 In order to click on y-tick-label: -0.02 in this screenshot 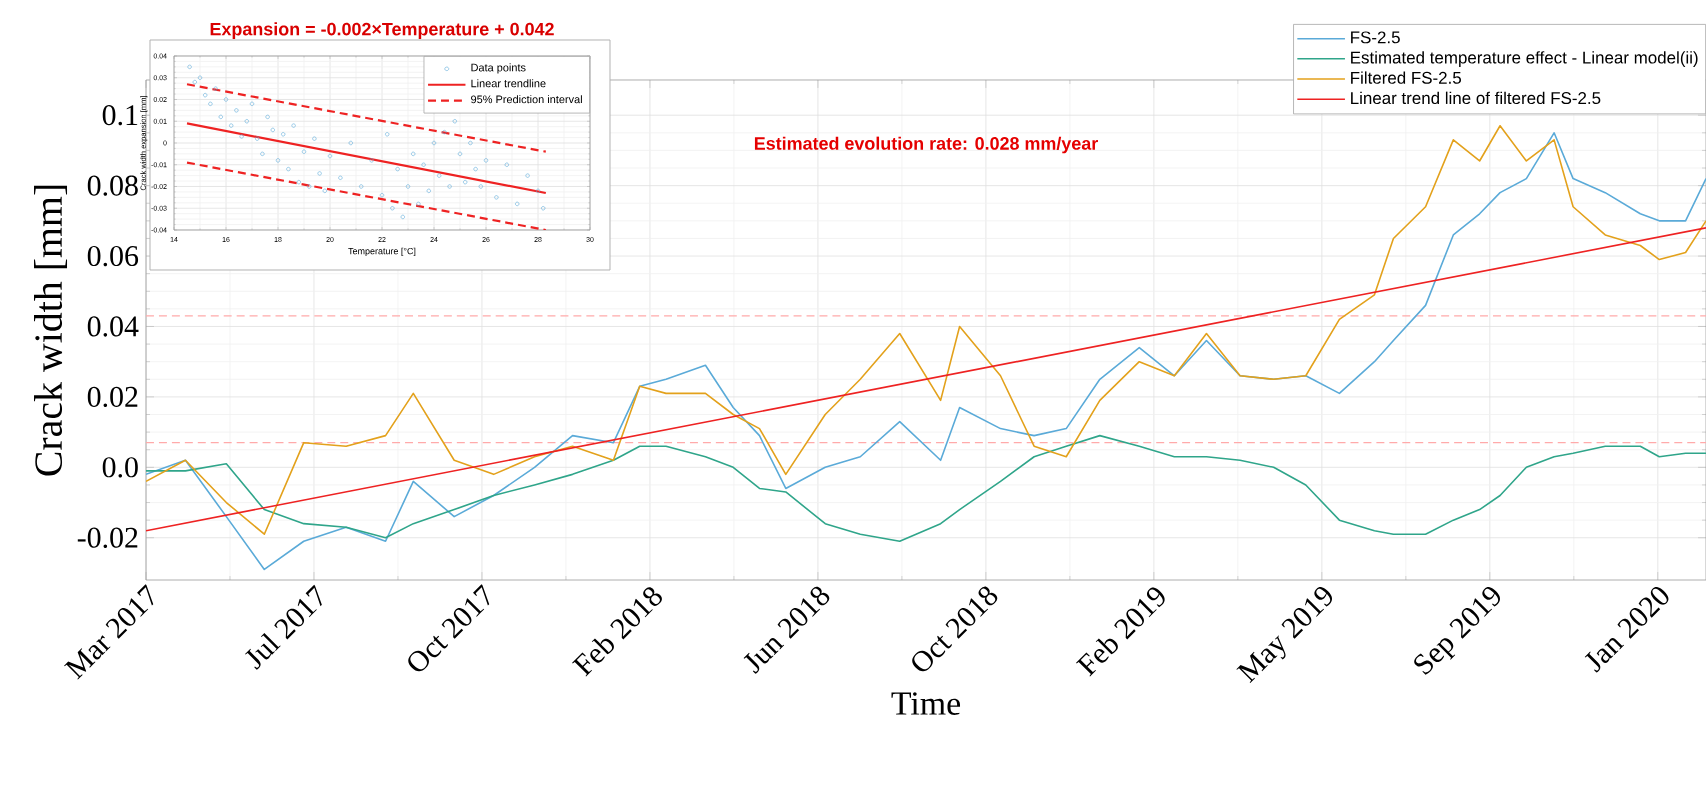, I will do `click(107, 537)`.